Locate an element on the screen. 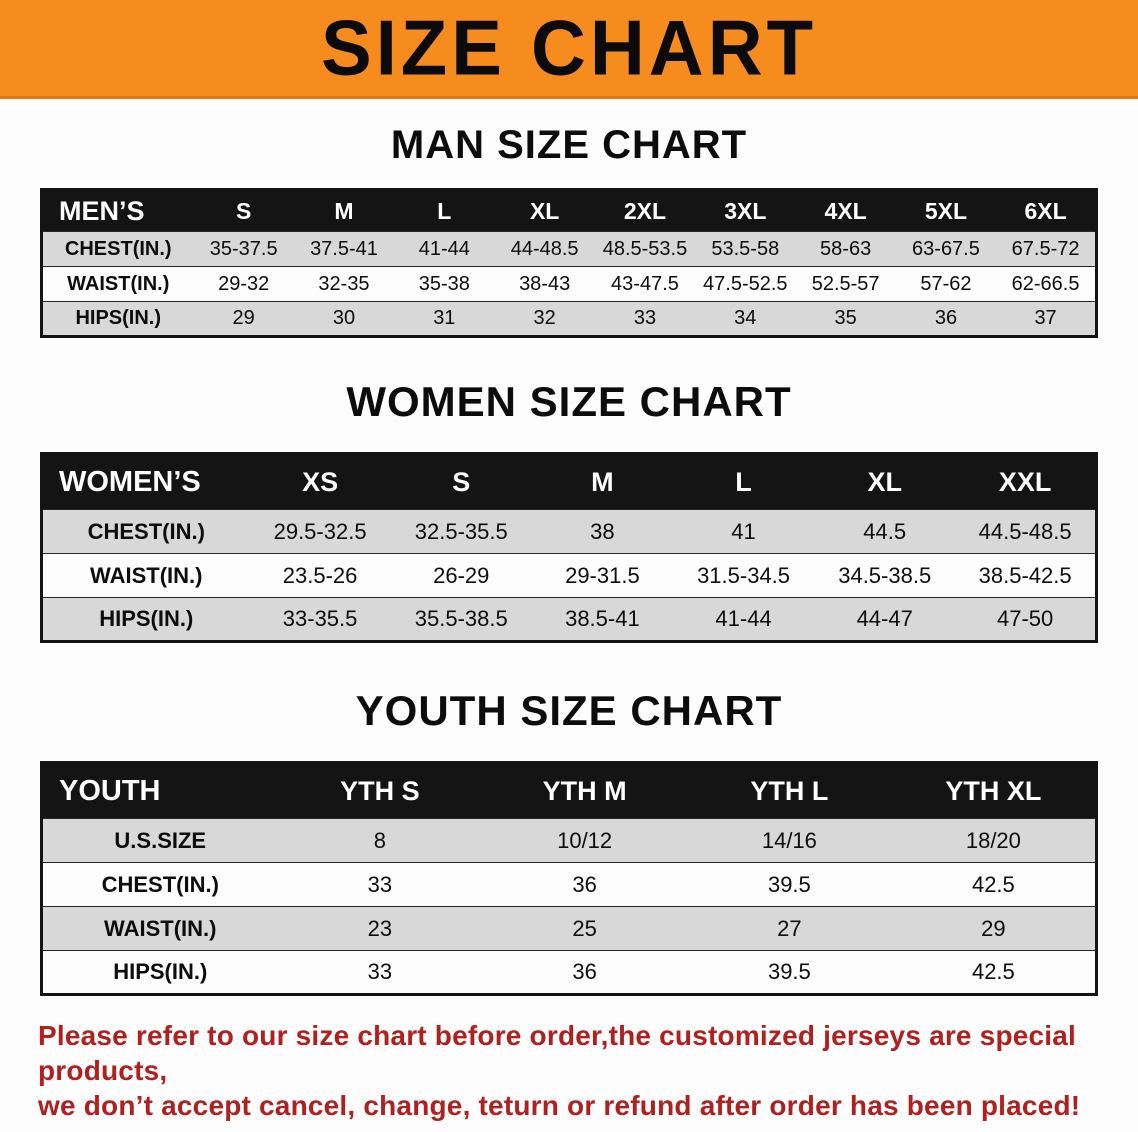  table-corner-label: WOMEN’S is located at coordinates (145, 481).